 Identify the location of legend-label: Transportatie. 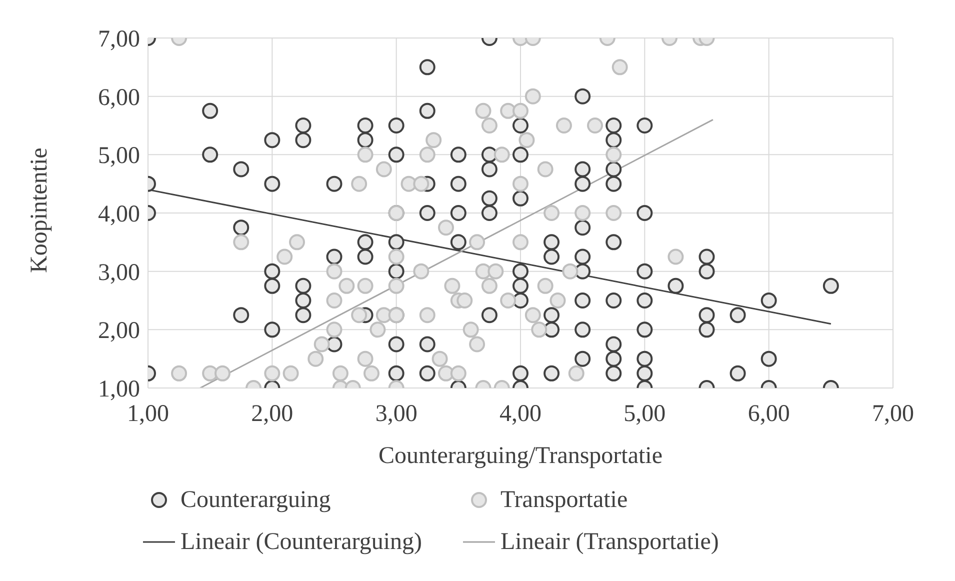
(564, 500).